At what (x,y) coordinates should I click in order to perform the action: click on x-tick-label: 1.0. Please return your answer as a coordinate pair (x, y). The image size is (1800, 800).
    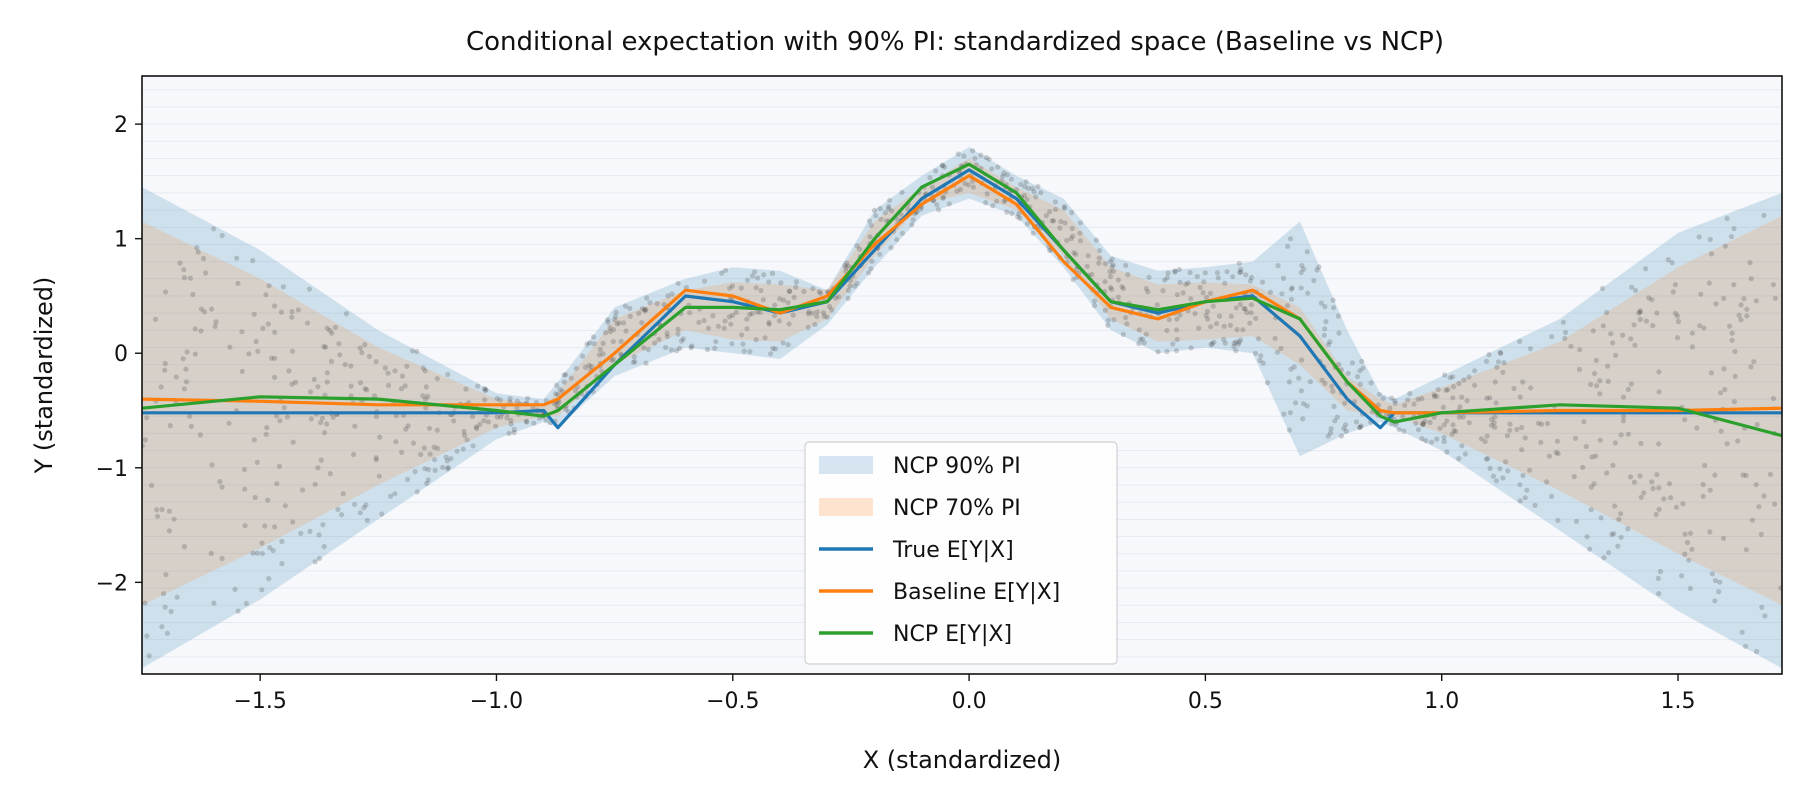
    Looking at the image, I should click on (1441, 701).